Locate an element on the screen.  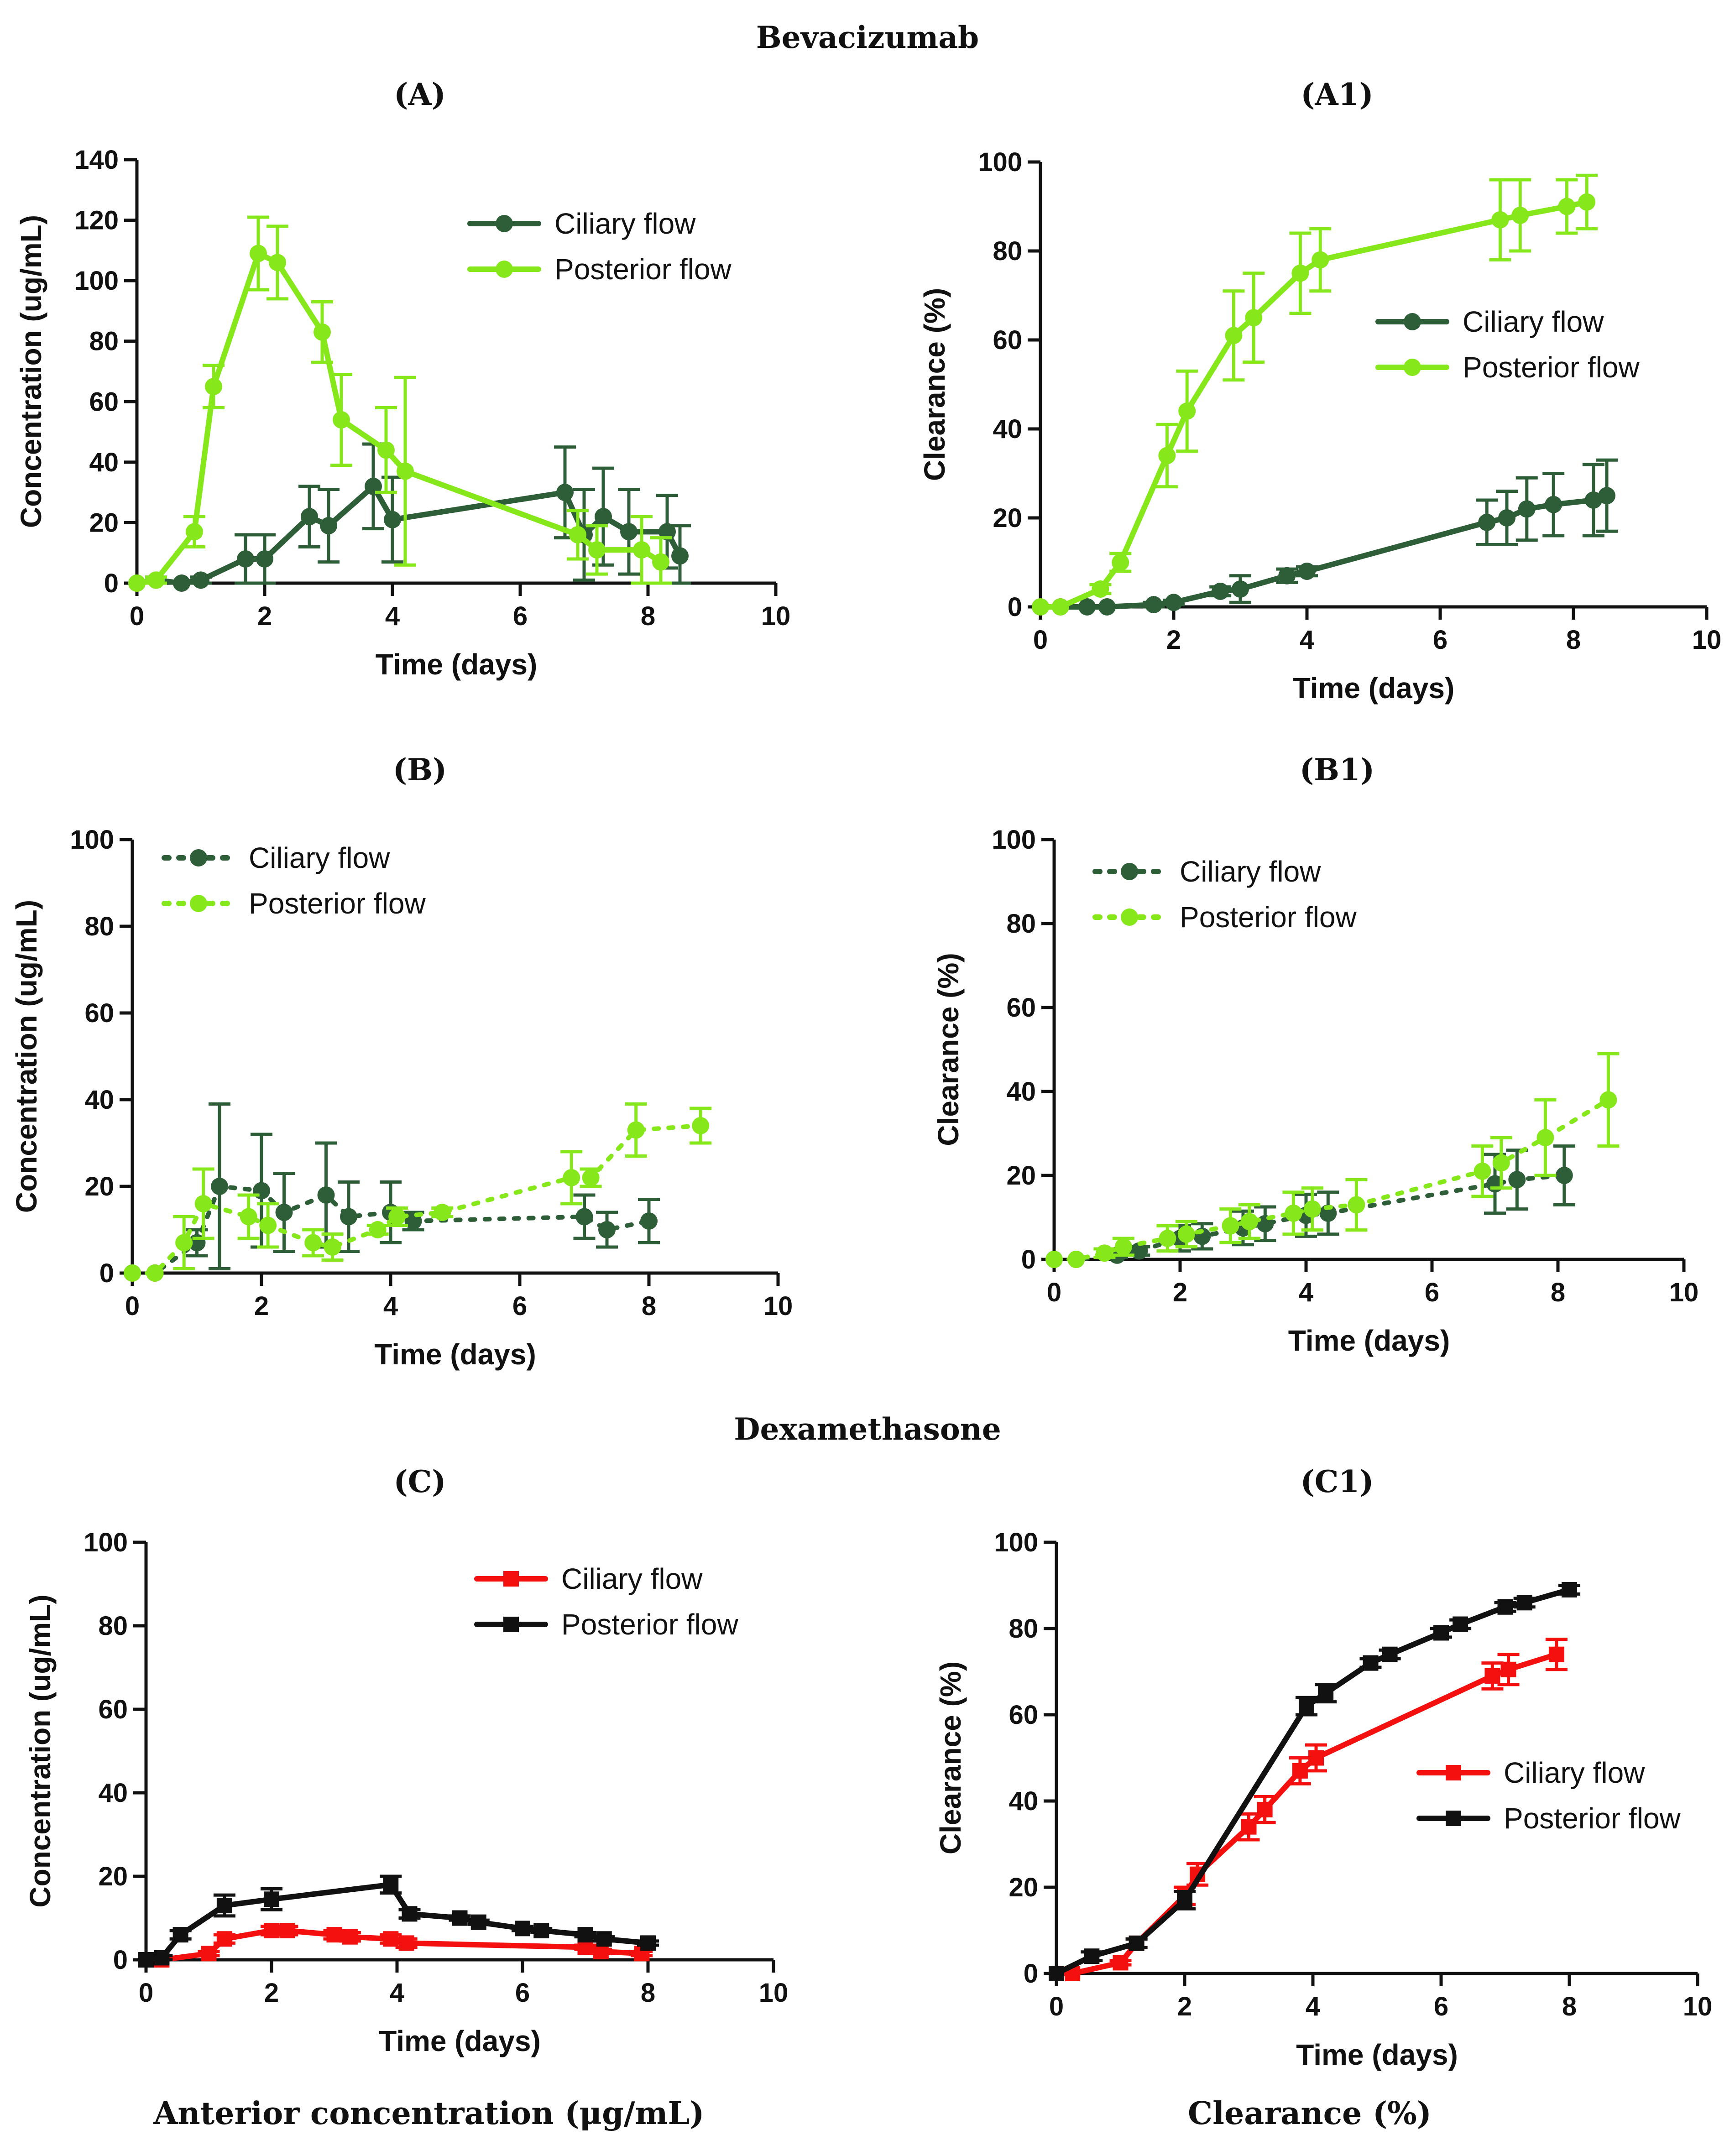
x-tick-label: 8 is located at coordinates (648, 616).